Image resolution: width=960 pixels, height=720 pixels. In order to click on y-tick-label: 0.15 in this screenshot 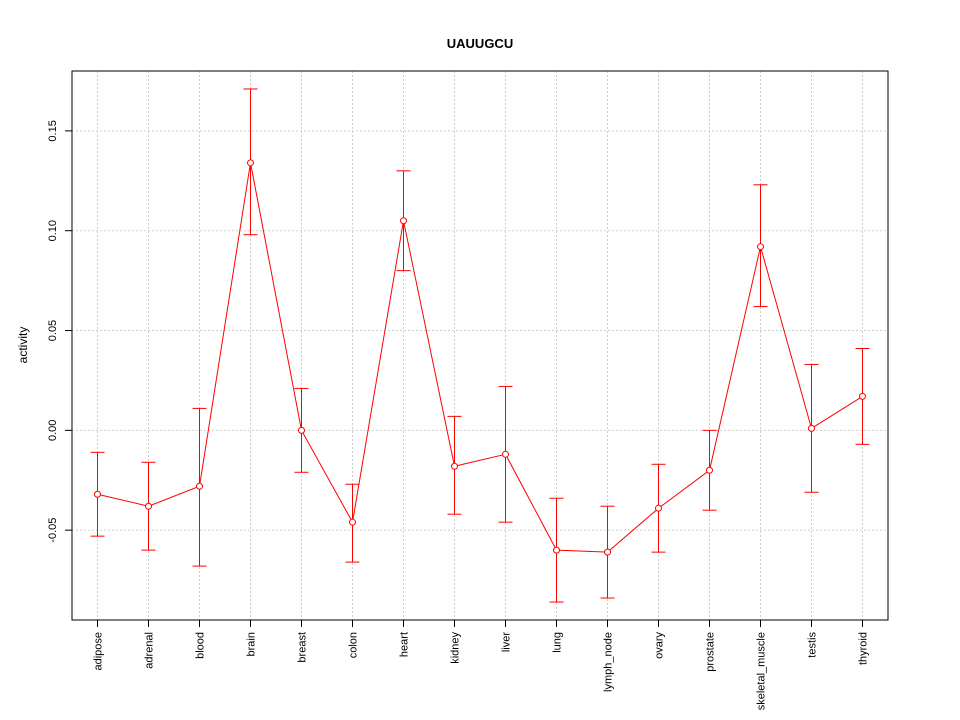, I will do `click(53, 130)`.